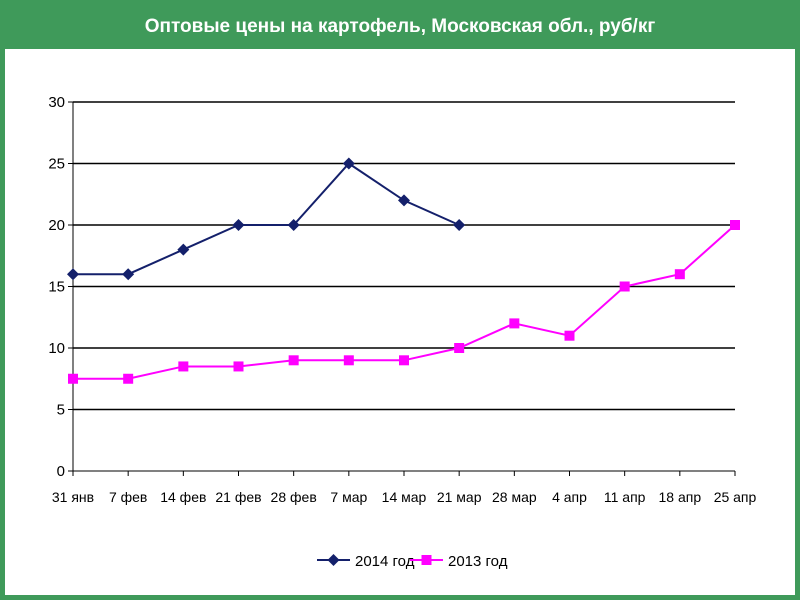  Describe the element at coordinates (56, 164) in the screenshot. I see `y-tick-label: 25` at that location.